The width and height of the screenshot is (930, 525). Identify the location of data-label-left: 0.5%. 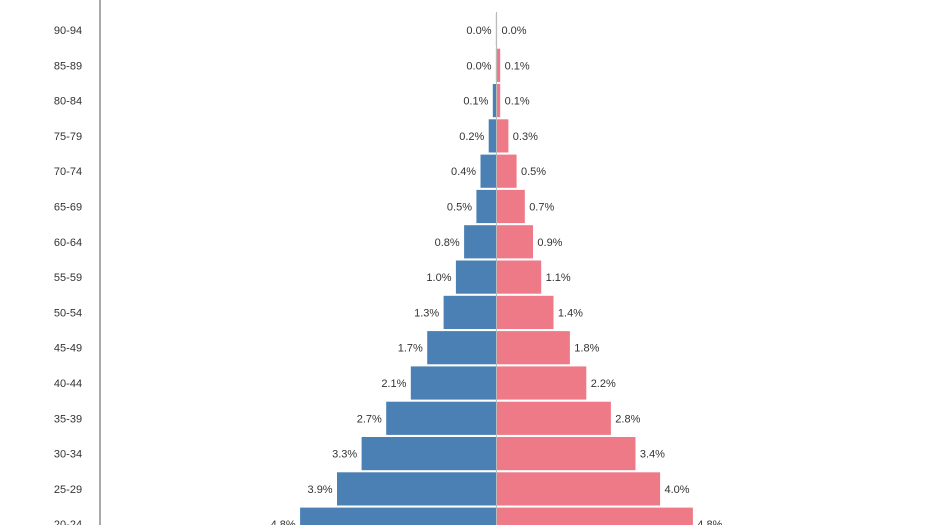
(459, 208).